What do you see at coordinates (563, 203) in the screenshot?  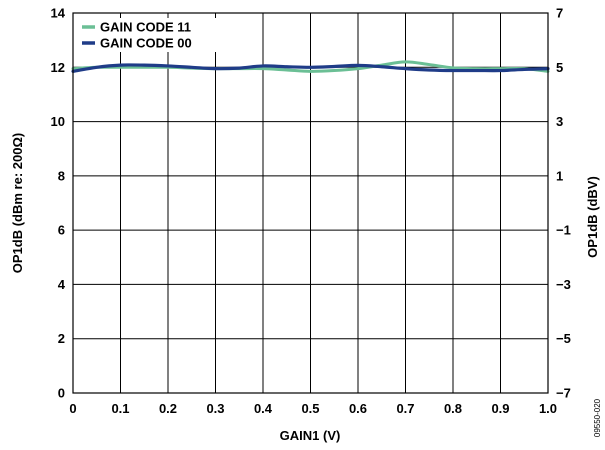 I see `y2-tick-labels: −7 −5 −3 −1 1 3 5 7` at bounding box center [563, 203].